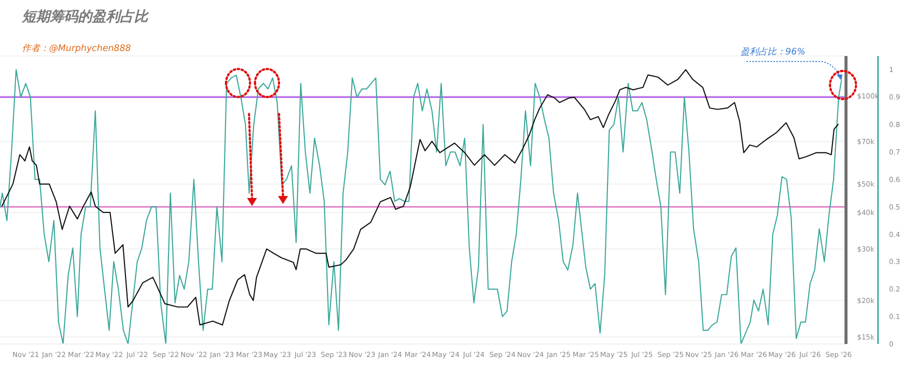 The width and height of the screenshot is (900, 368). Describe the element at coordinates (773, 52) in the screenshot. I see `annotation: 盈利占比：96%` at that location.